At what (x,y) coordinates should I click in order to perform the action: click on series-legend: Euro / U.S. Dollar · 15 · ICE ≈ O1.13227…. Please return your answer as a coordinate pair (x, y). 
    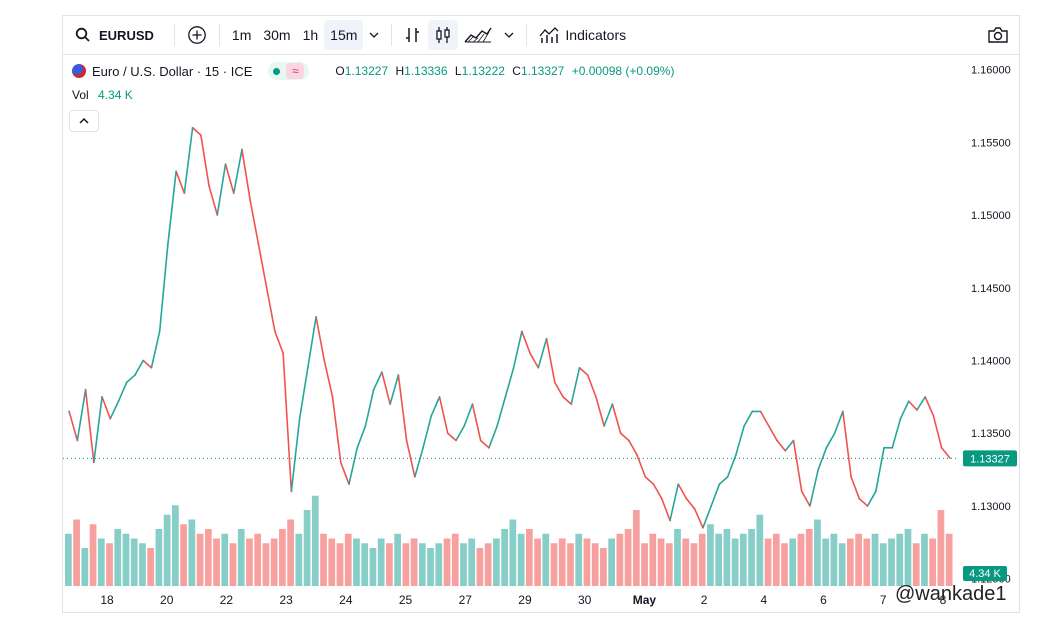
    Looking at the image, I should click on (373, 71).